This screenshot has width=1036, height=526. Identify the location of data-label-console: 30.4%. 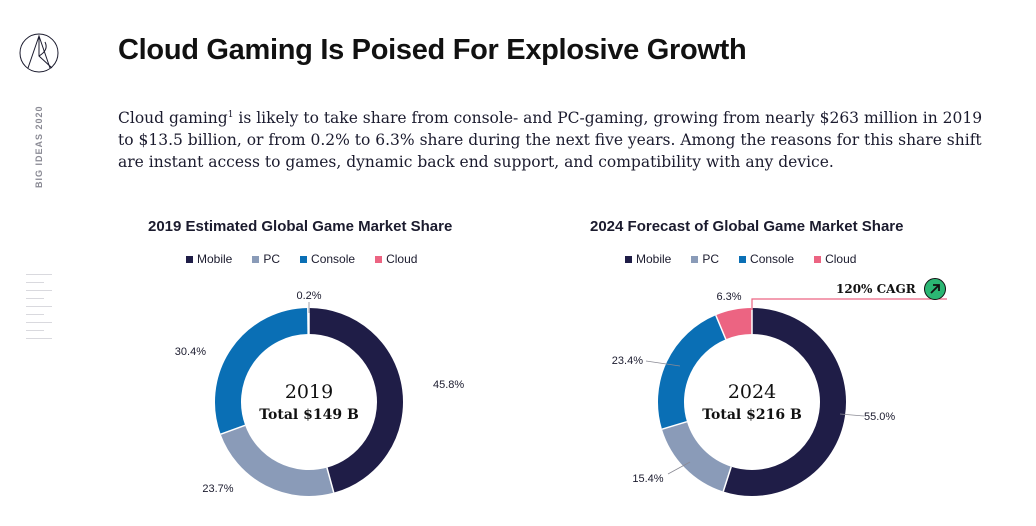
(190, 352).